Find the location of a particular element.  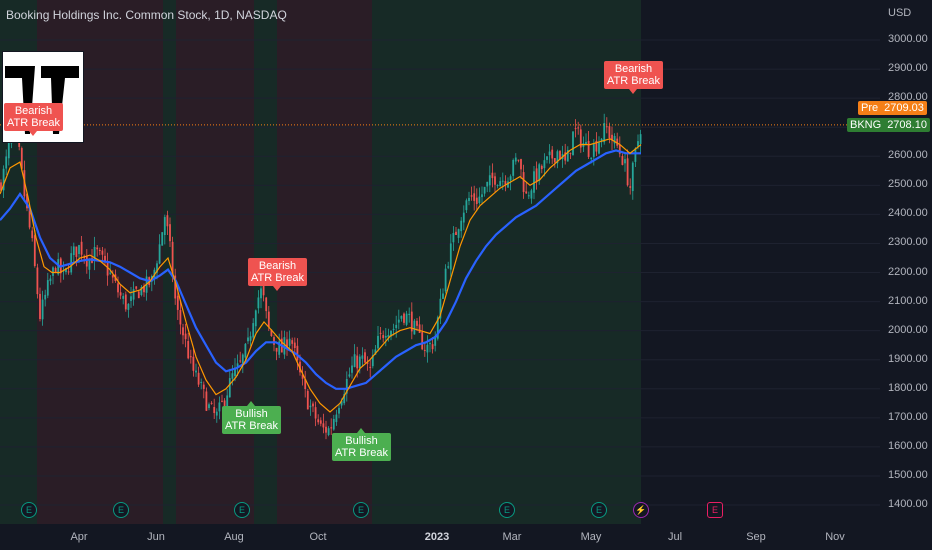

upcoming-earnings-icon: E is located at coordinates (715, 510).